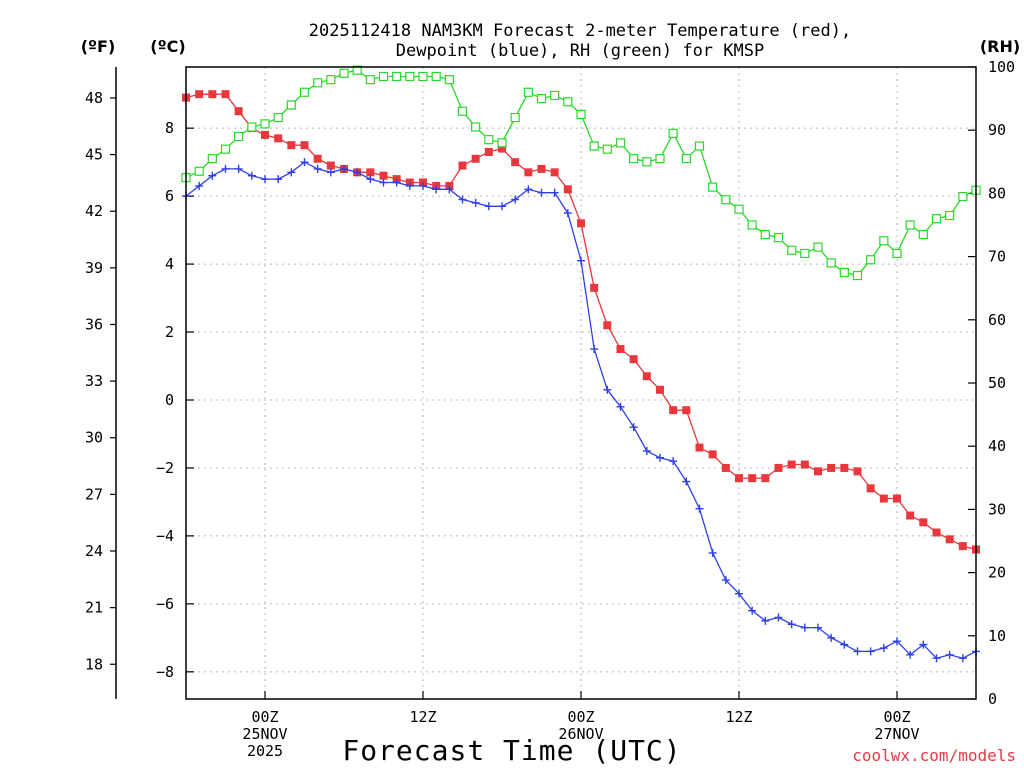 Image resolution: width=1024 pixels, height=768 pixels. I want to click on fahrenheit-tick-label: 48, so click(94, 98).